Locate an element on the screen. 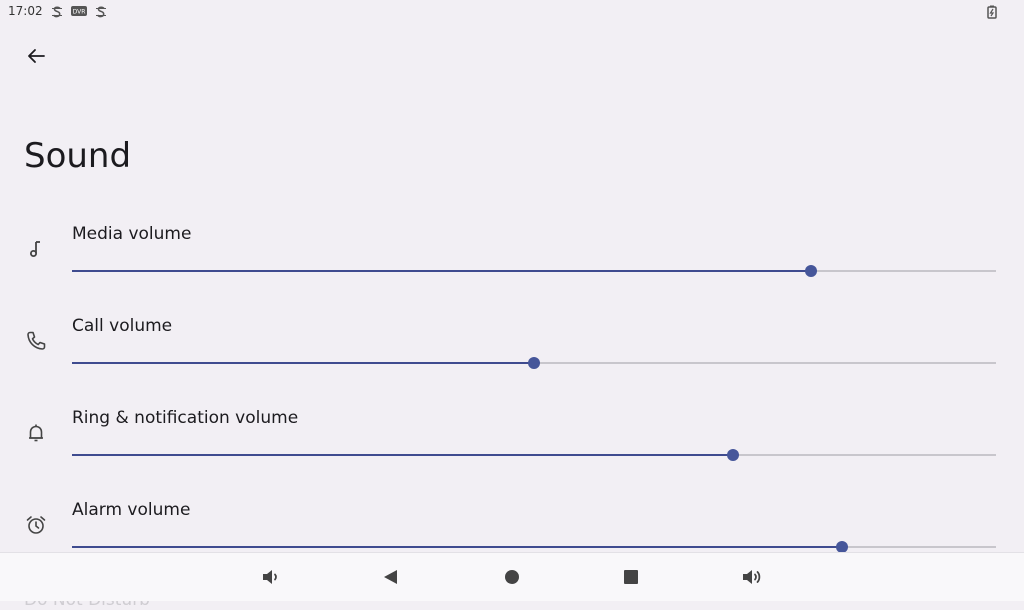 The height and width of the screenshot is (610, 1024). volume-down-icon is located at coordinates (270, 577).